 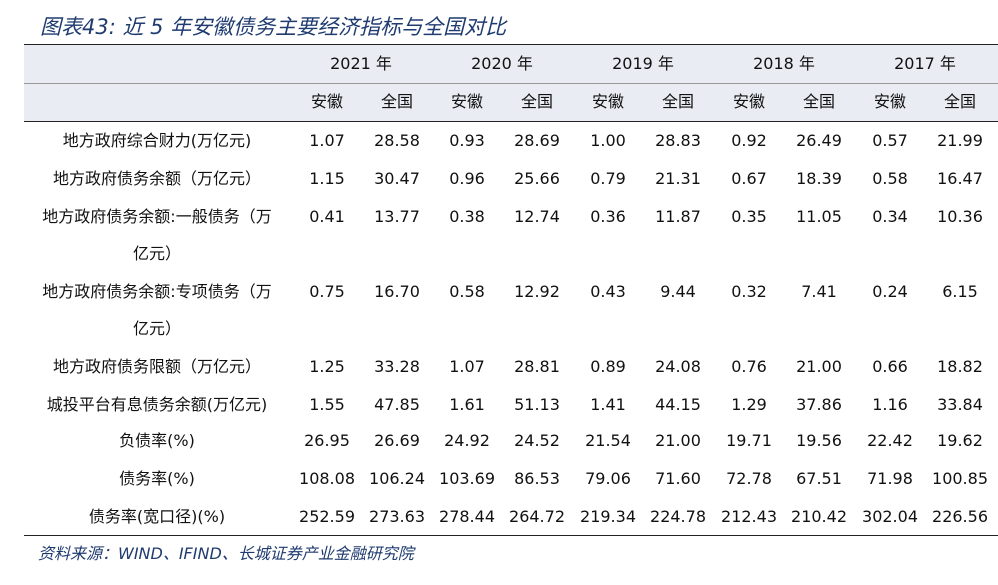 What do you see at coordinates (397, 404) in the screenshot?
I see `table-cell: 47.85` at bounding box center [397, 404].